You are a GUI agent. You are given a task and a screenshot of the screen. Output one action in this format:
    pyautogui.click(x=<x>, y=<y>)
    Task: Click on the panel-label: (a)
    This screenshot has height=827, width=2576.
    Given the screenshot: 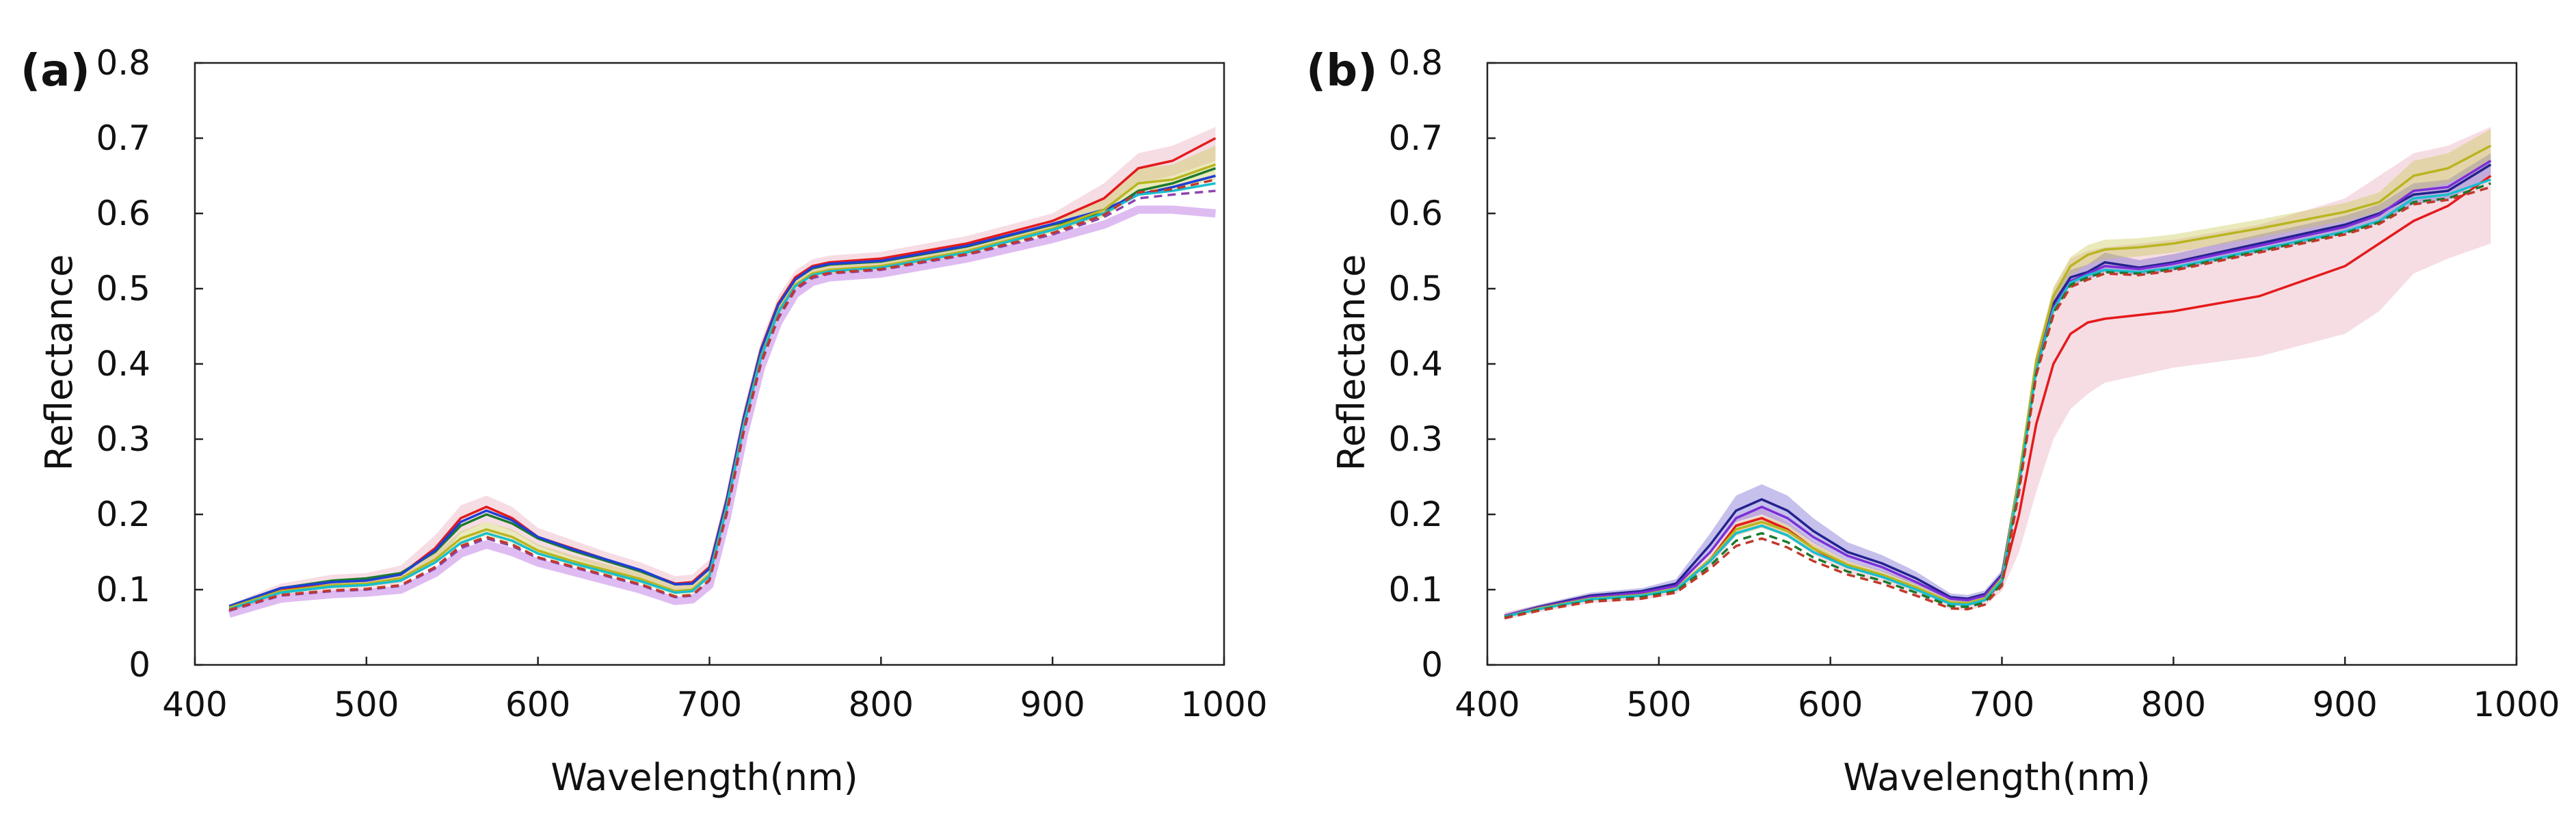 What is the action you would take?
    pyautogui.click(x=55, y=71)
    